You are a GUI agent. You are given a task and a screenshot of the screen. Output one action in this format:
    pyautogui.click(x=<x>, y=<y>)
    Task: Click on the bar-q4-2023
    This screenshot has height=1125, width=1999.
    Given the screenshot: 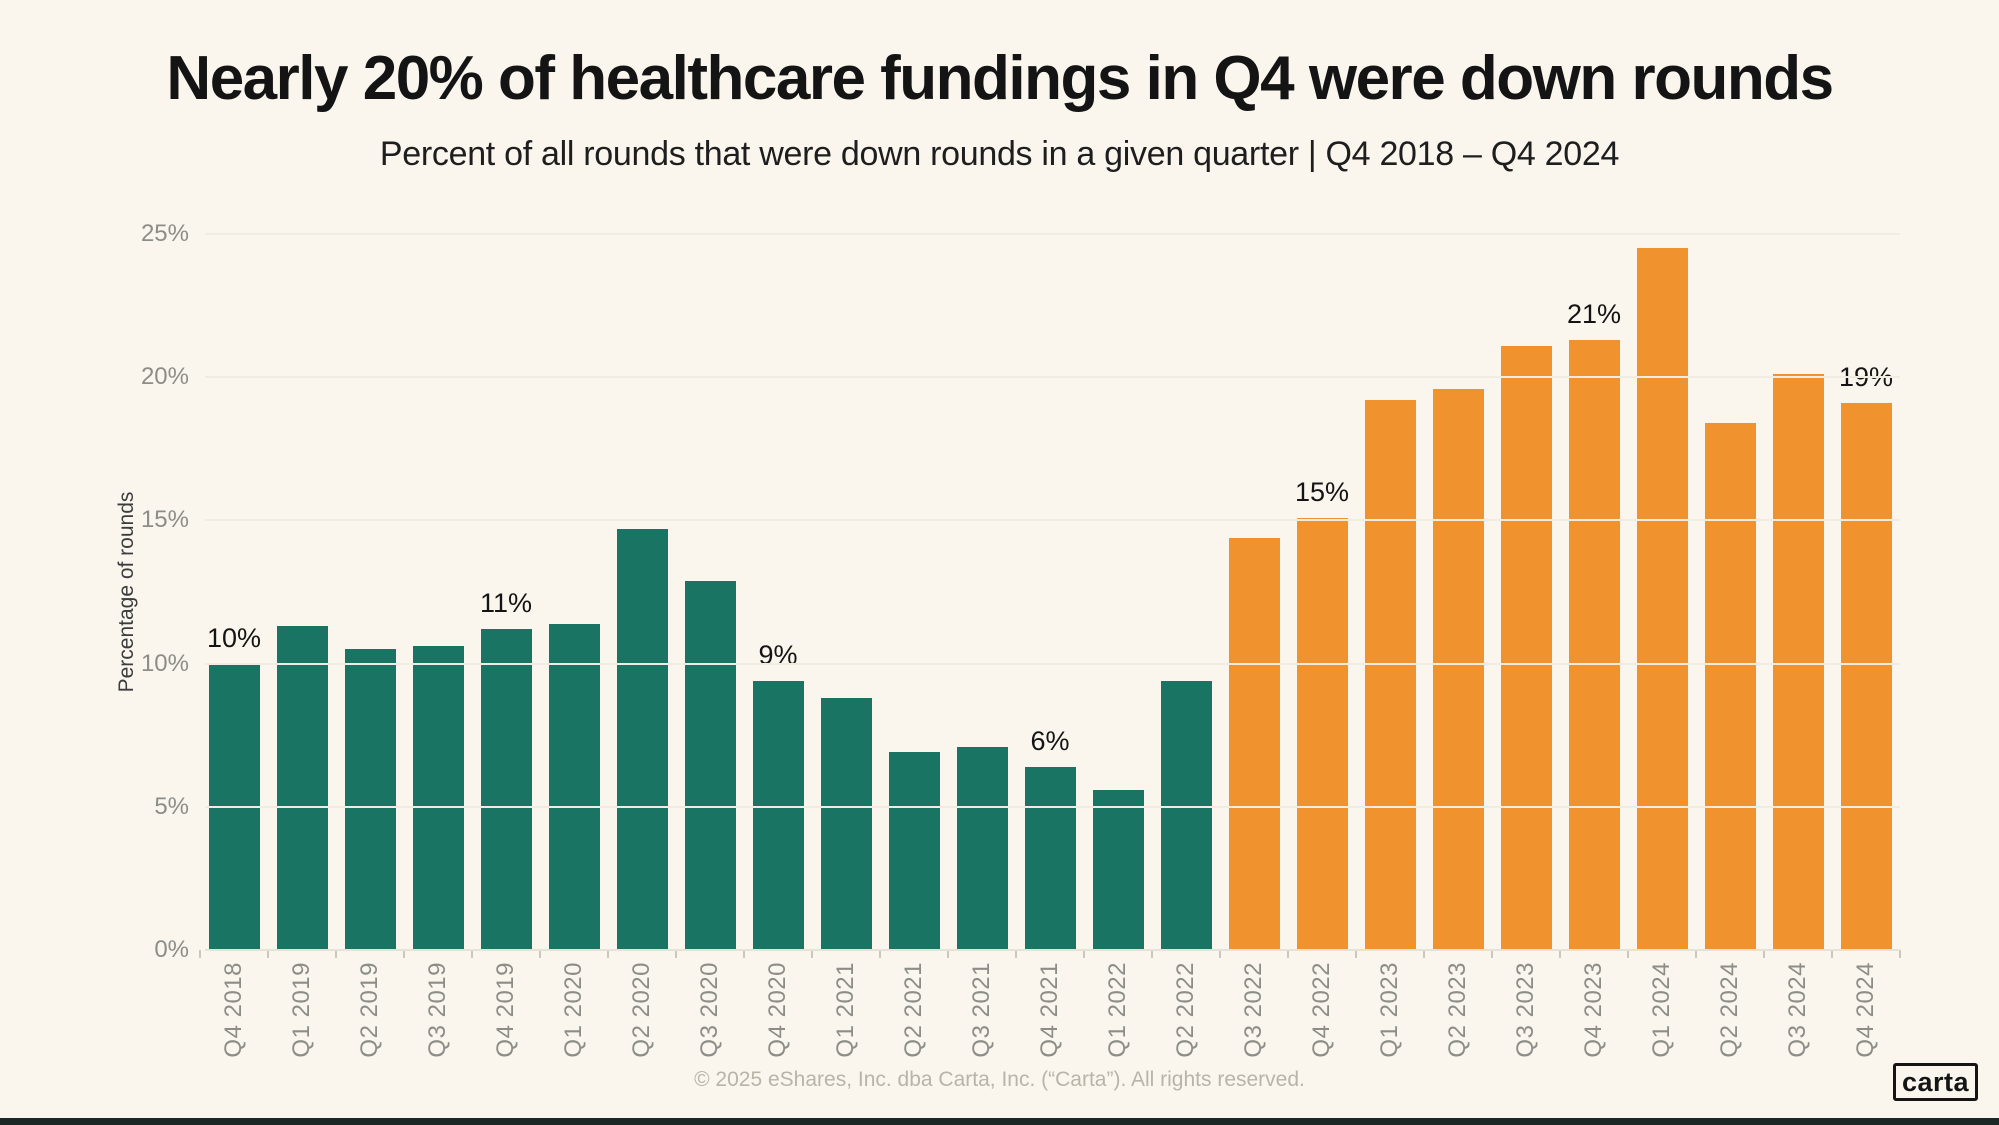 What is the action you would take?
    pyautogui.click(x=1594, y=644)
    